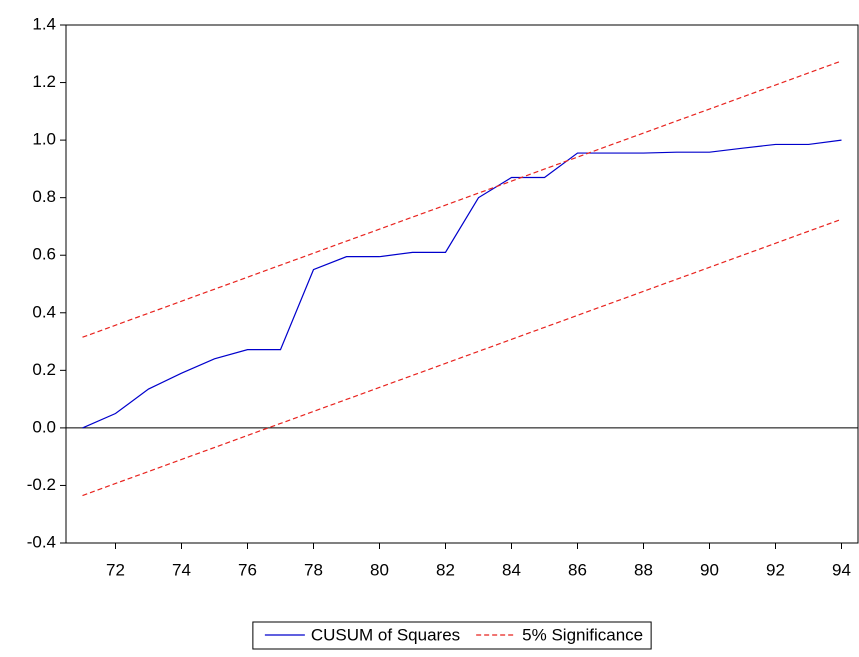 The width and height of the screenshot is (859, 657). Describe the element at coordinates (41, 541) in the screenshot. I see `y-tick-label: -0.4` at that location.